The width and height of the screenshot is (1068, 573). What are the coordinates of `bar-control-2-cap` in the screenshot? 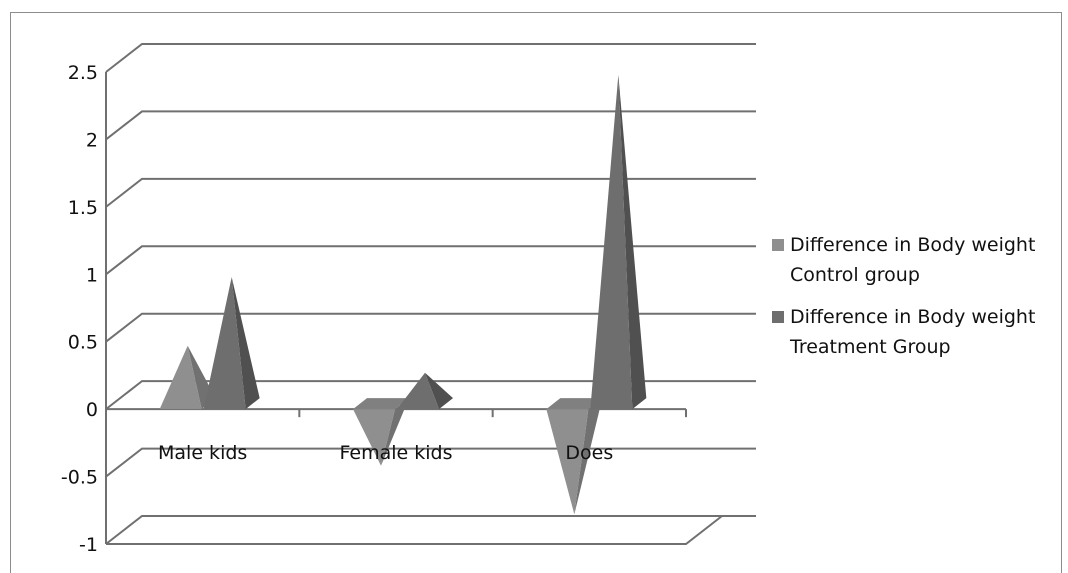 It's located at (574, 404).